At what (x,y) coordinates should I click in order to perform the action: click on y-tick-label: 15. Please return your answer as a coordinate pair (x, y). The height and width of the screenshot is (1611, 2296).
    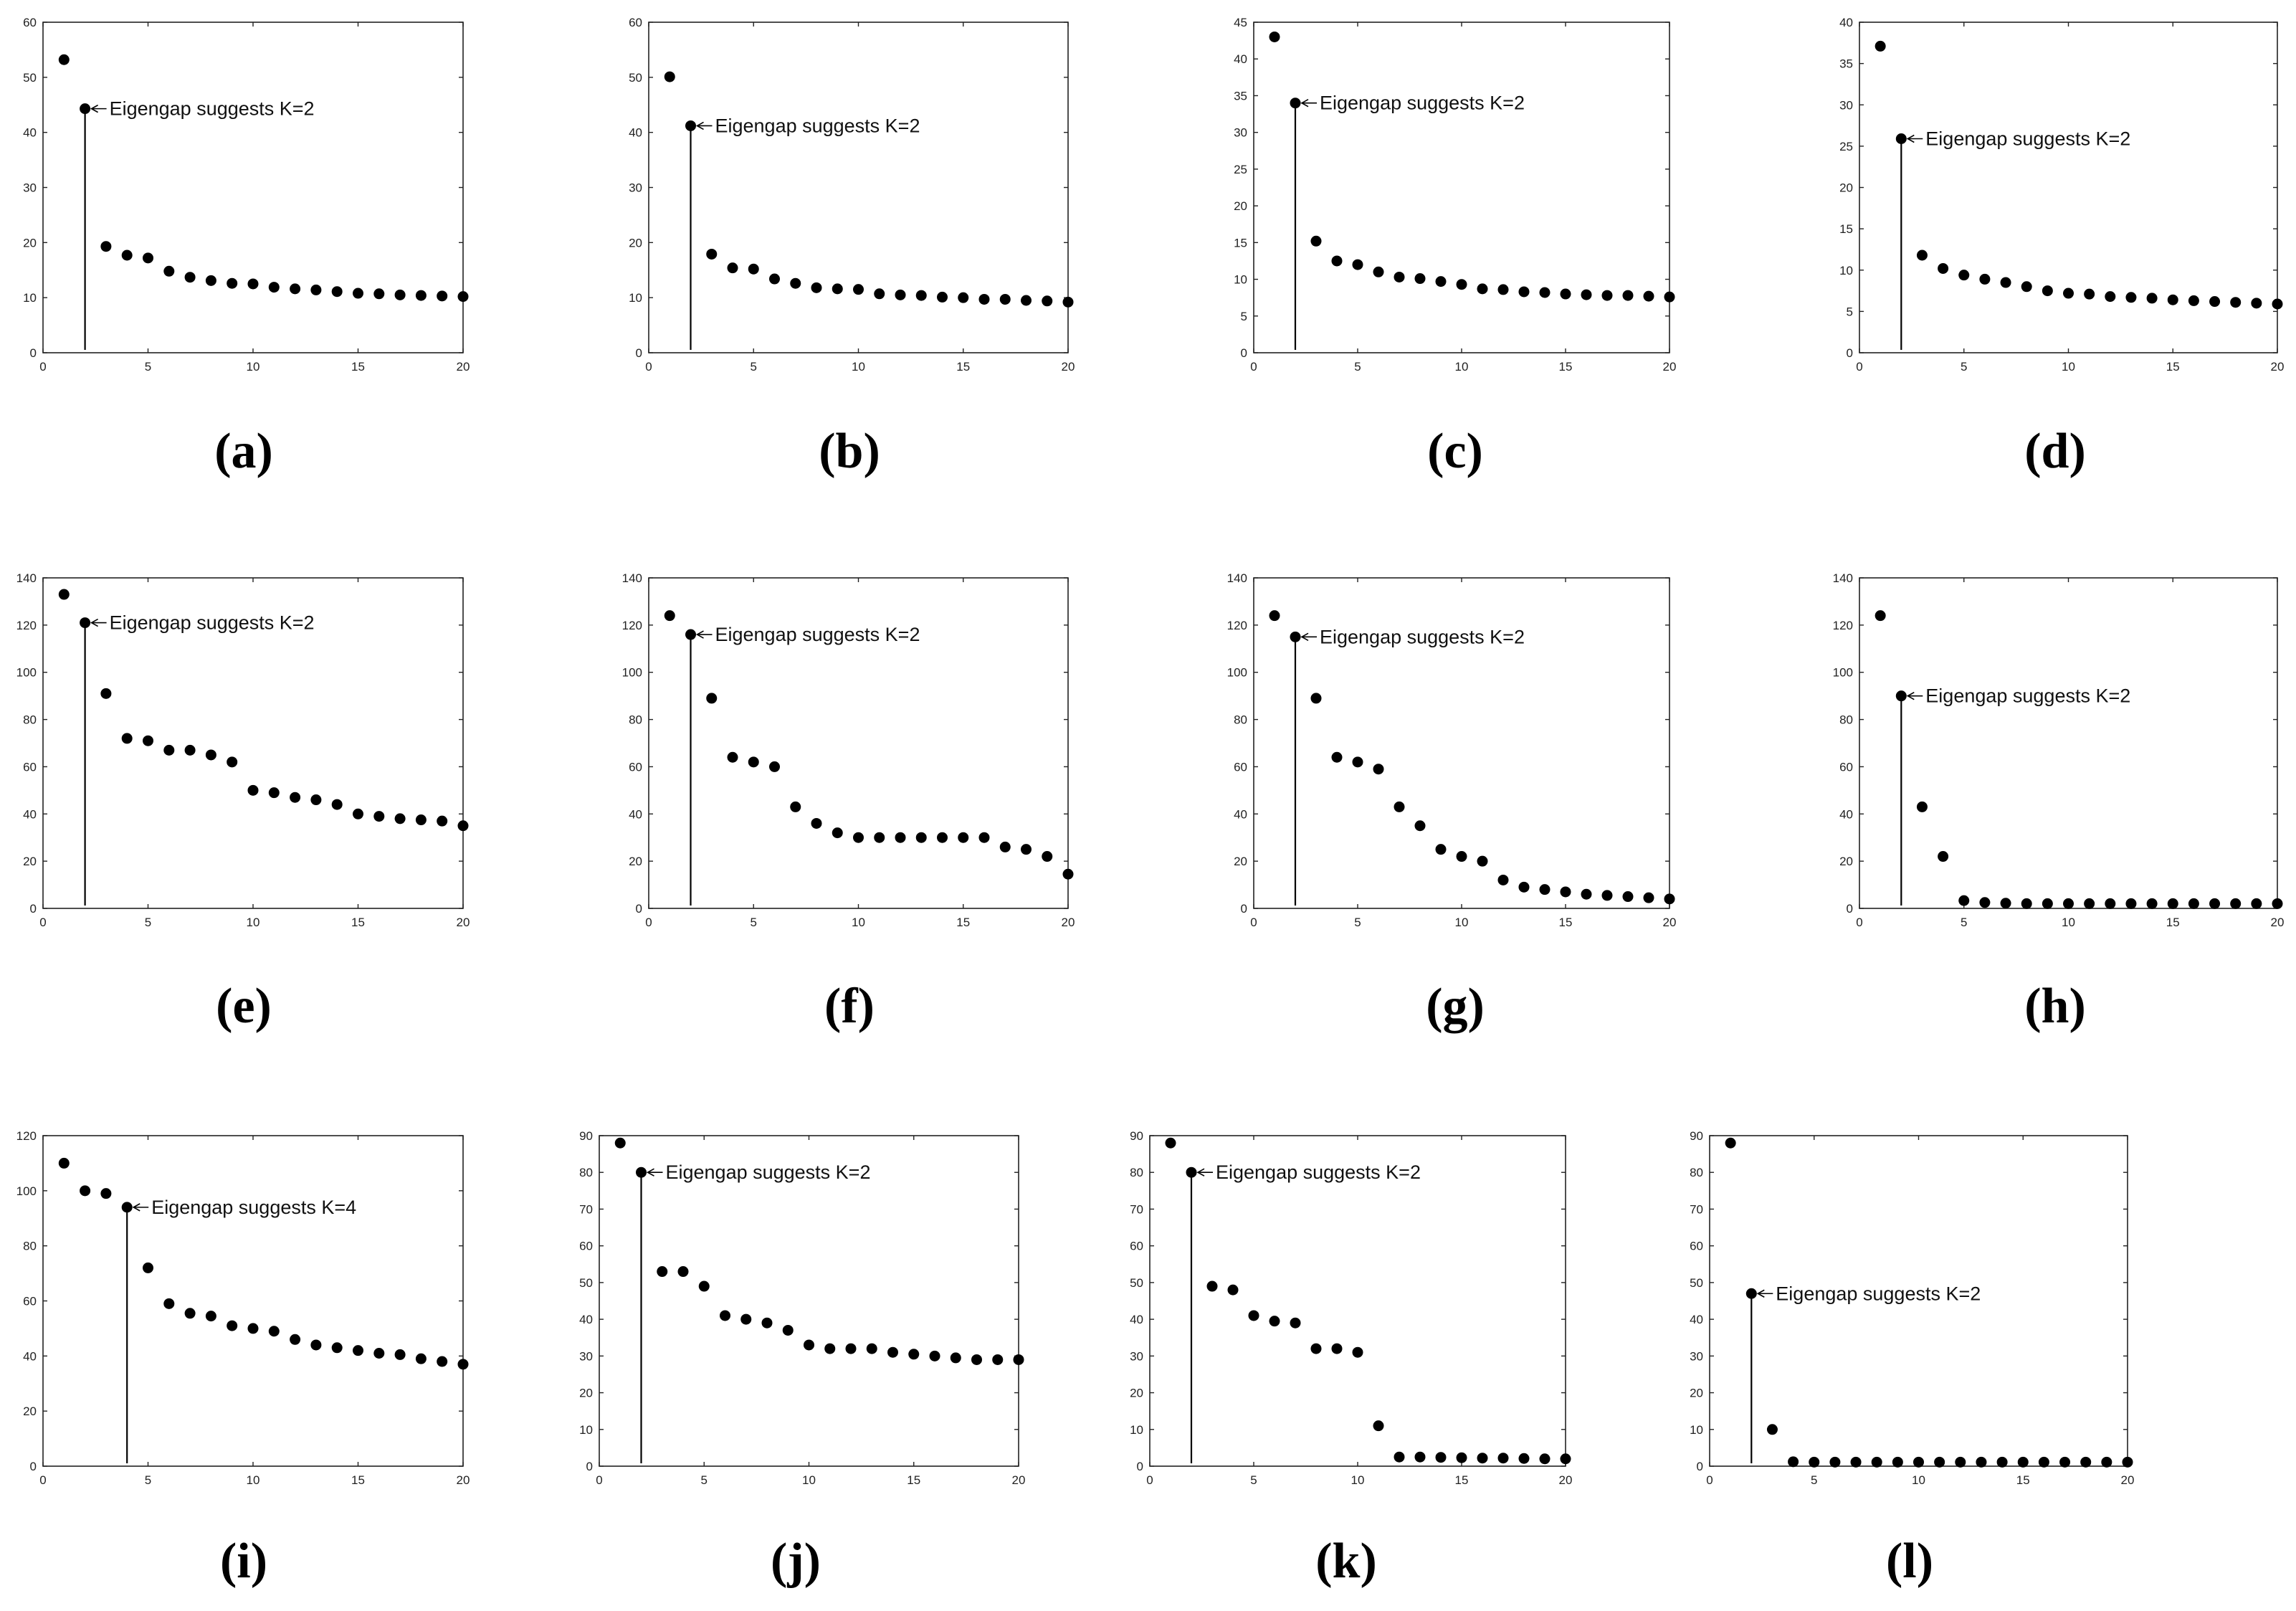
    Looking at the image, I should click on (1846, 229).